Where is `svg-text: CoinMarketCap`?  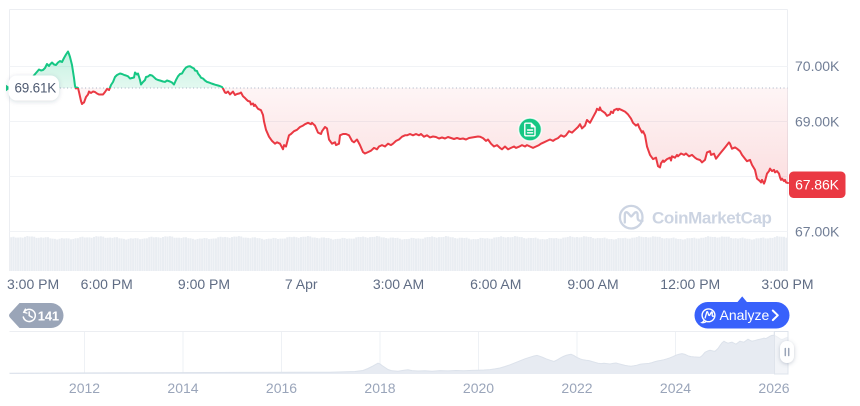
svg-text: CoinMarketCap is located at coordinates (712, 218).